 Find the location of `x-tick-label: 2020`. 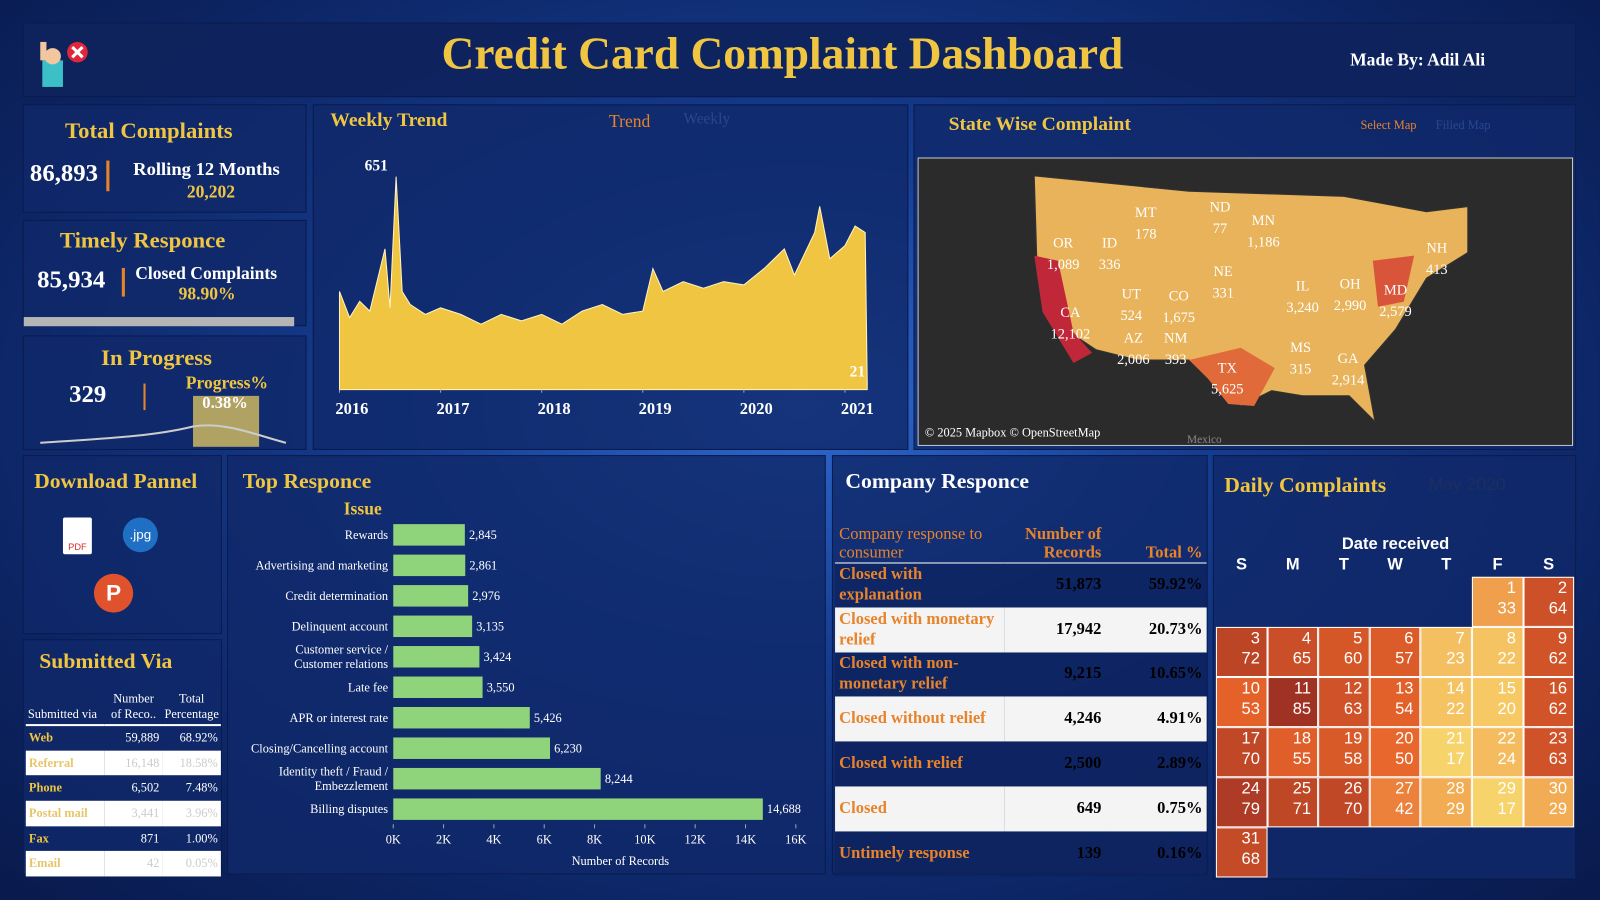

x-tick-label: 2020 is located at coordinates (756, 408).